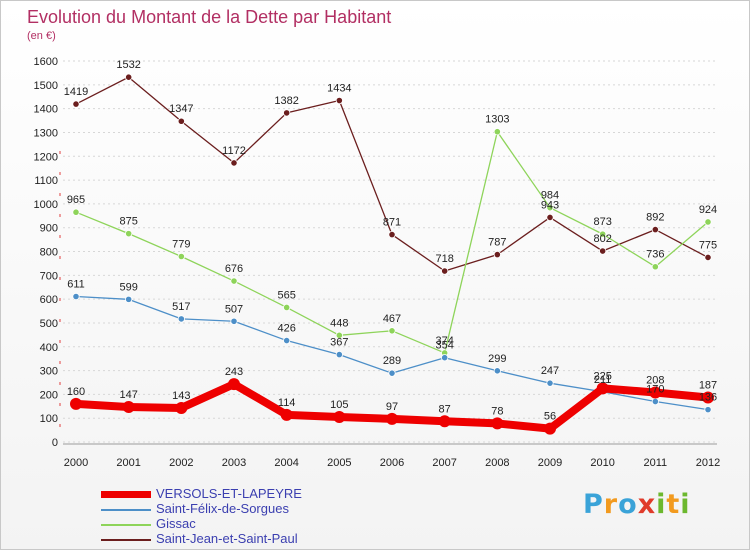 Image resolution: width=750 pixels, height=551 pixels. I want to click on data-label: 736, so click(655, 255).